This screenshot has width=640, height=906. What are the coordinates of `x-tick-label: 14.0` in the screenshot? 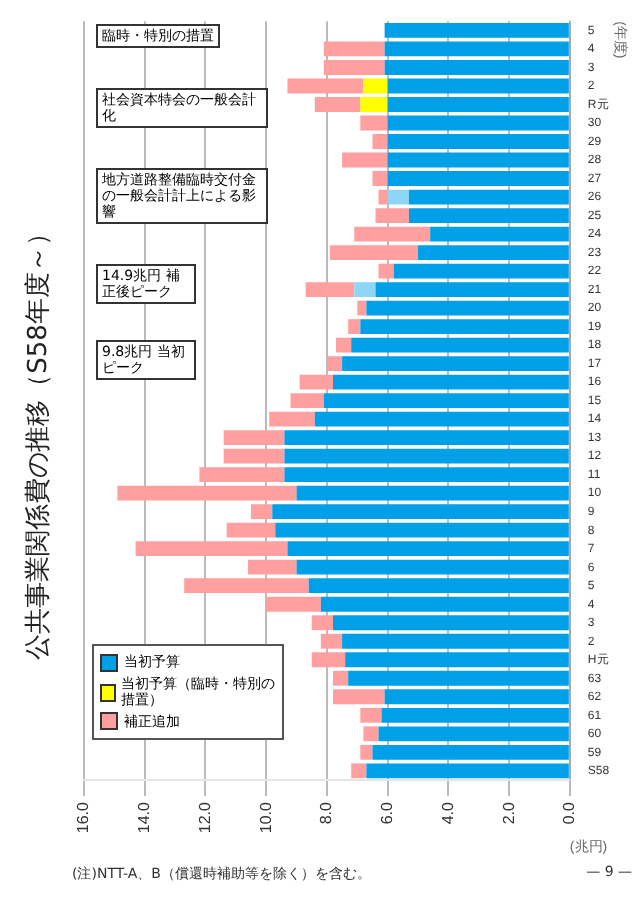 It's located at (144, 817).